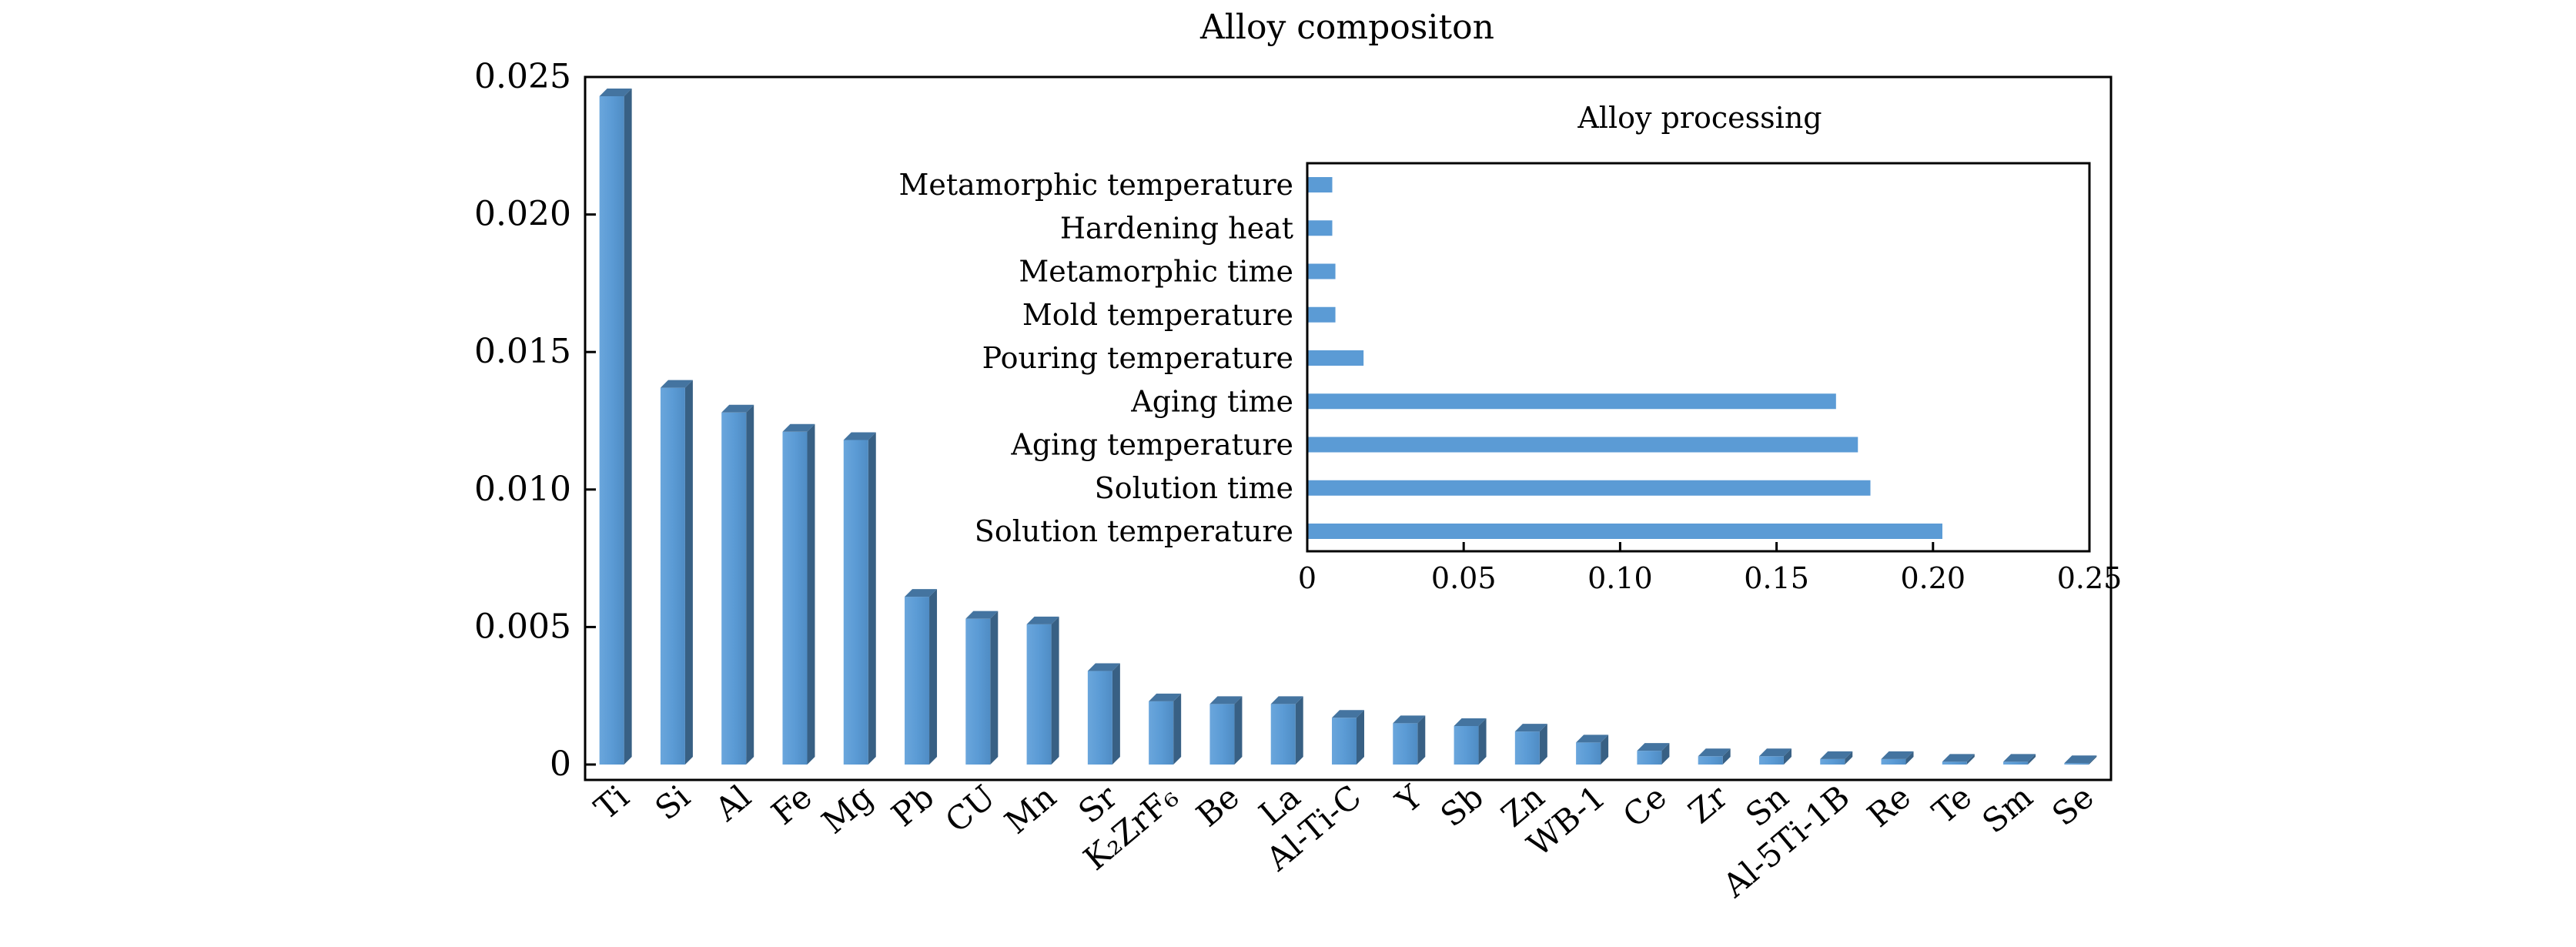 The width and height of the screenshot is (2576, 947). What do you see at coordinates (1307, 578) in the screenshot?
I see `inset-x-tick-label: 0` at bounding box center [1307, 578].